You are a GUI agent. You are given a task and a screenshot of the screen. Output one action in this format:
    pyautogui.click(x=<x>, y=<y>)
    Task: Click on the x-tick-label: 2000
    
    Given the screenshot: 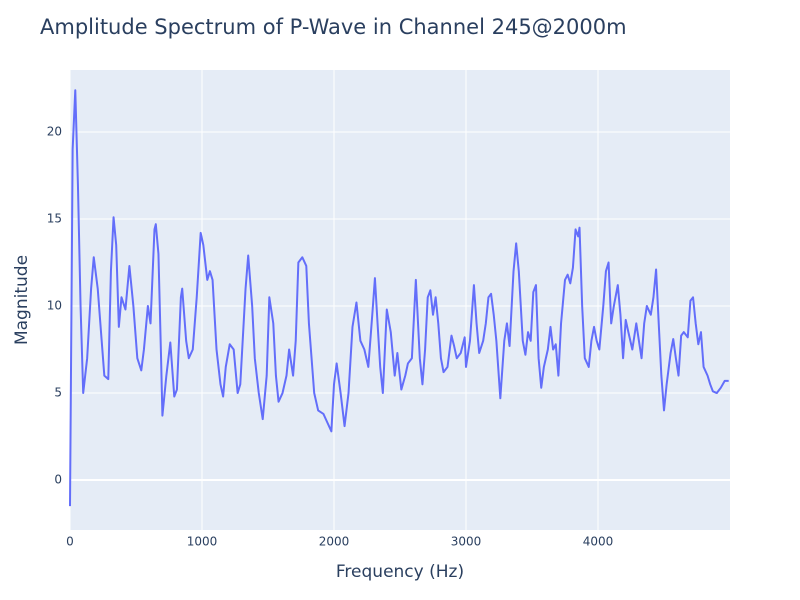 What is the action you would take?
    pyautogui.click(x=334, y=542)
    